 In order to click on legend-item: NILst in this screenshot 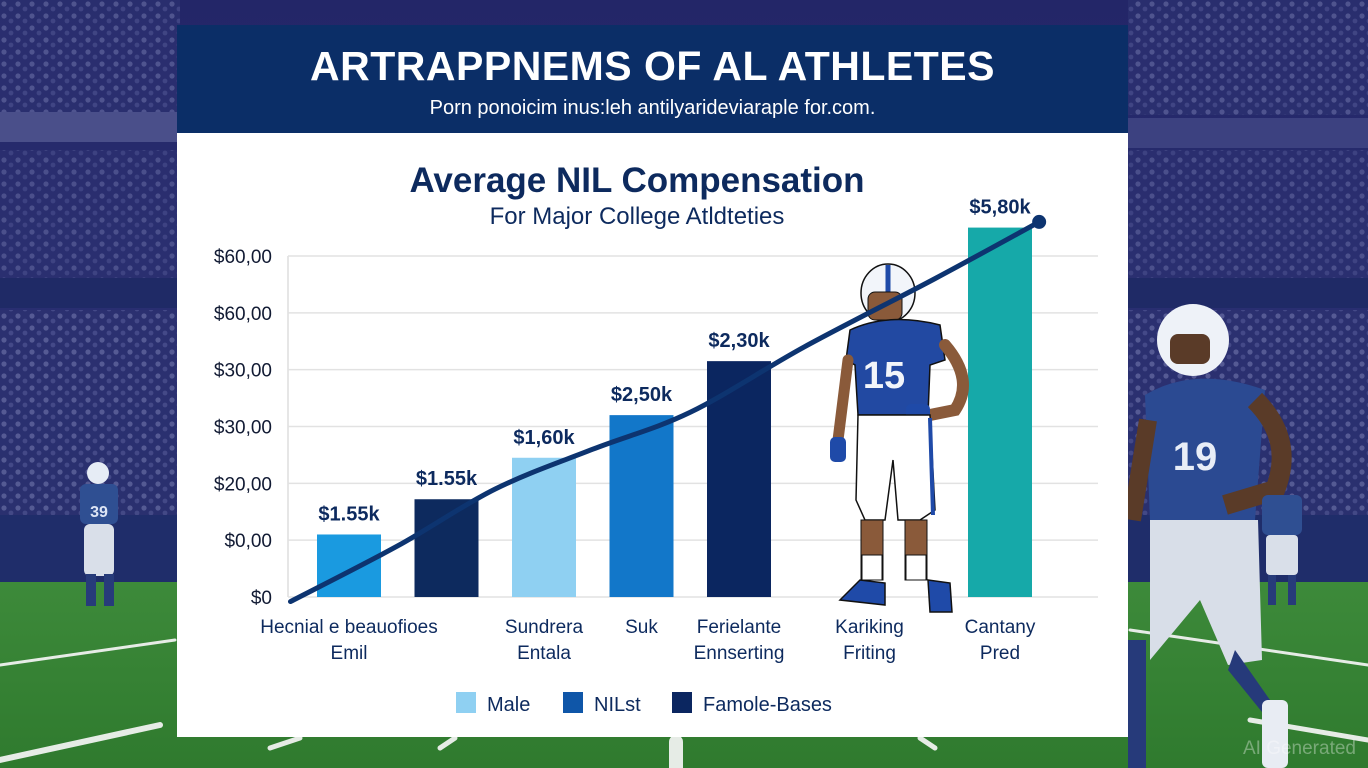, I will do `click(602, 704)`.